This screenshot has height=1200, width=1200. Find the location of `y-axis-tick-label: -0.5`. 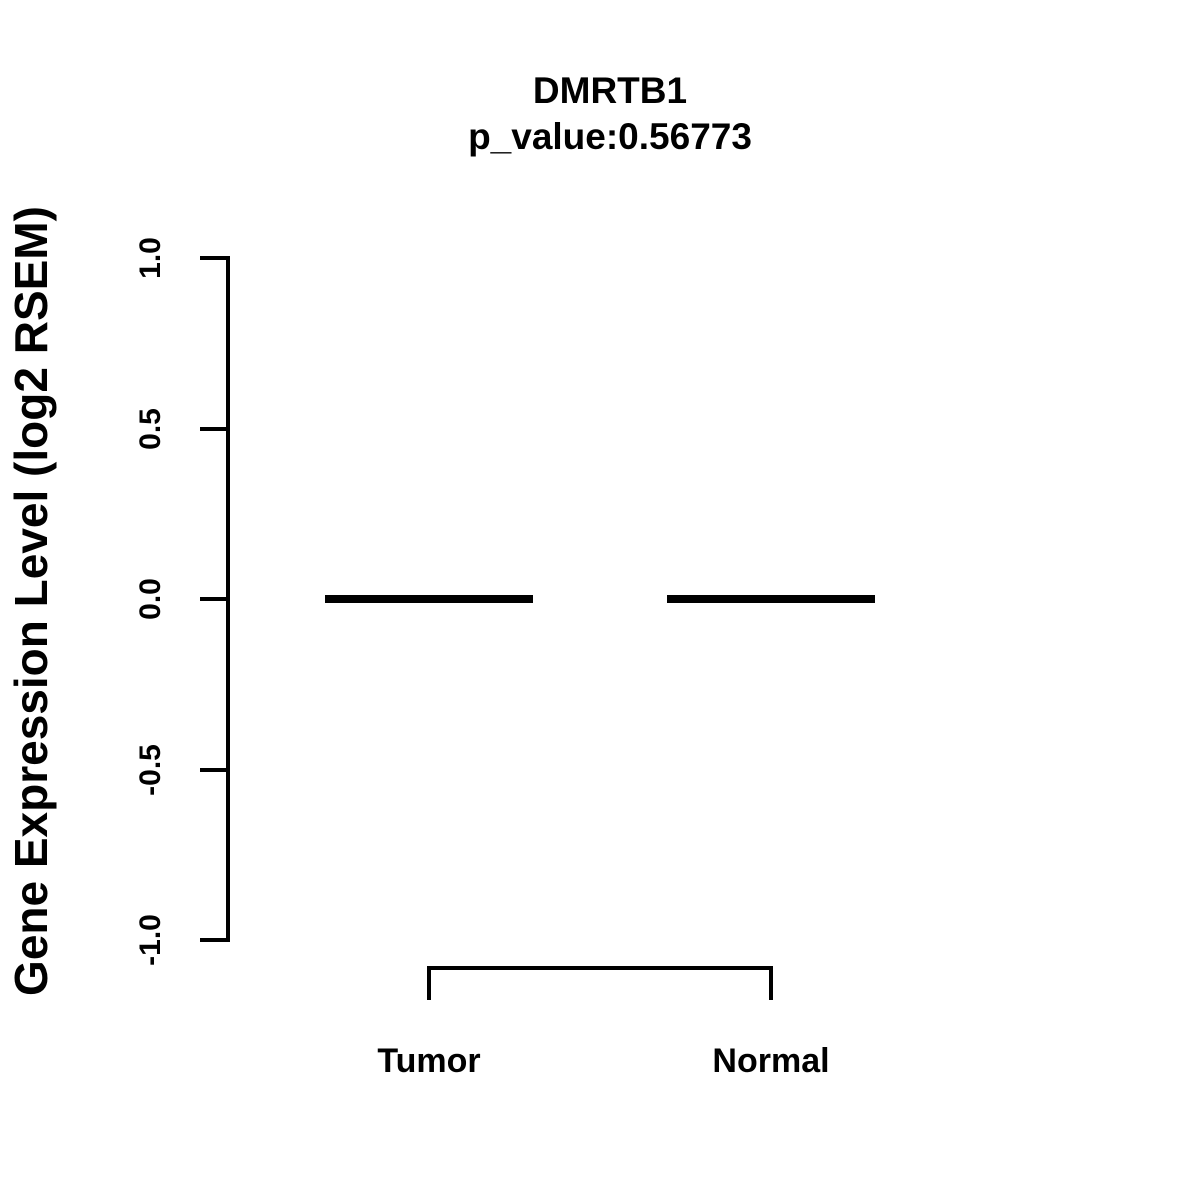

y-axis-tick-label: -0.5 is located at coordinates (150, 769).